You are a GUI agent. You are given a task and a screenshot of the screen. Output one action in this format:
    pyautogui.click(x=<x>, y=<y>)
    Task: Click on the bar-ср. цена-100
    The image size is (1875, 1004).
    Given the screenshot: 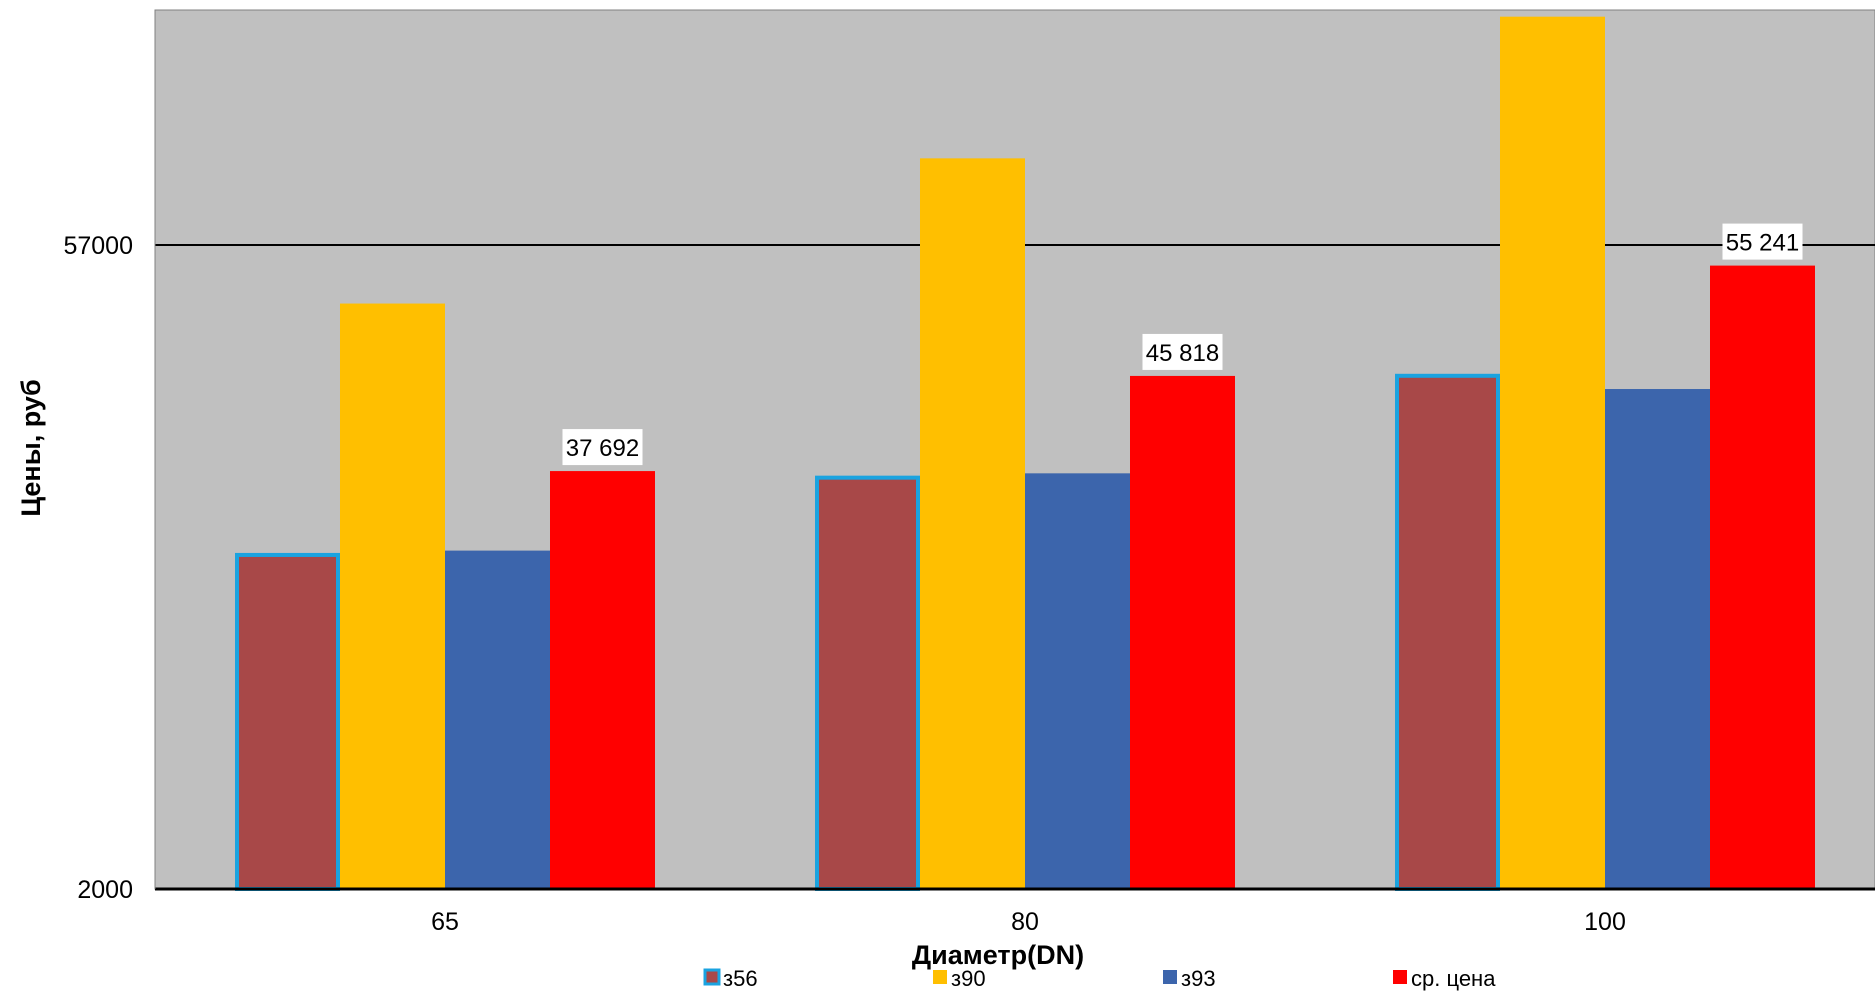 What is the action you would take?
    pyautogui.click(x=1762, y=577)
    